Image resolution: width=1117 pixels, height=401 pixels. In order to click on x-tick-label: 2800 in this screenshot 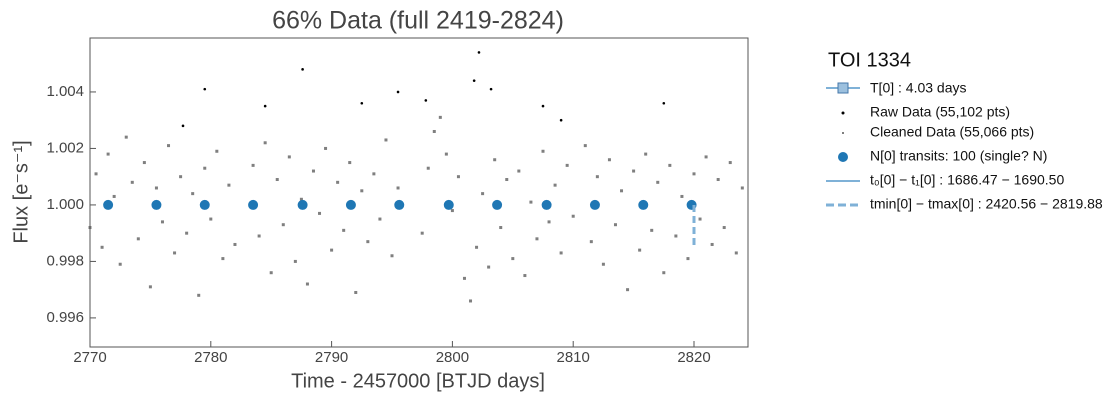, I will do `click(452, 357)`.